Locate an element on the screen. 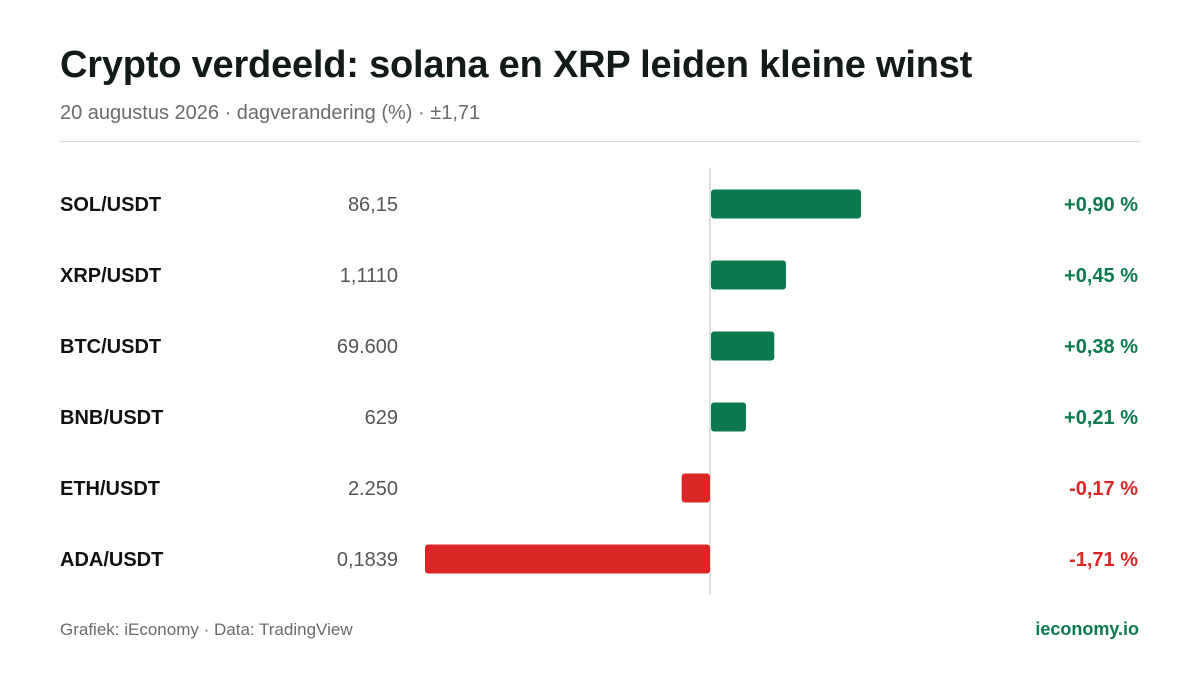  price-label: 2.250 is located at coordinates (373, 489).